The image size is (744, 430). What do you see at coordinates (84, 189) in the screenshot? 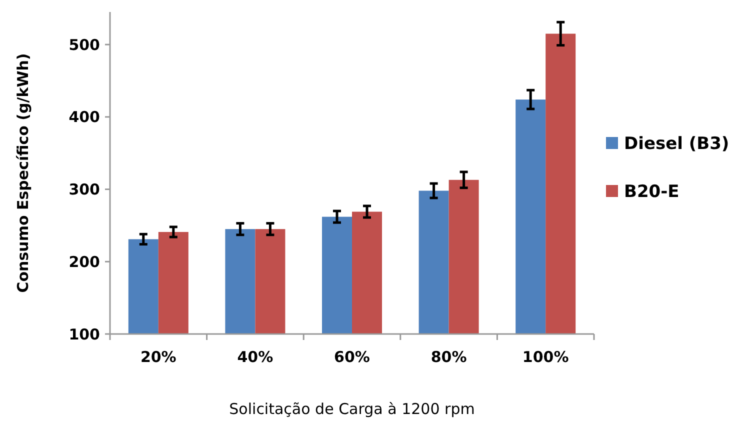
I see `y-tick-label: 300` at bounding box center [84, 189].